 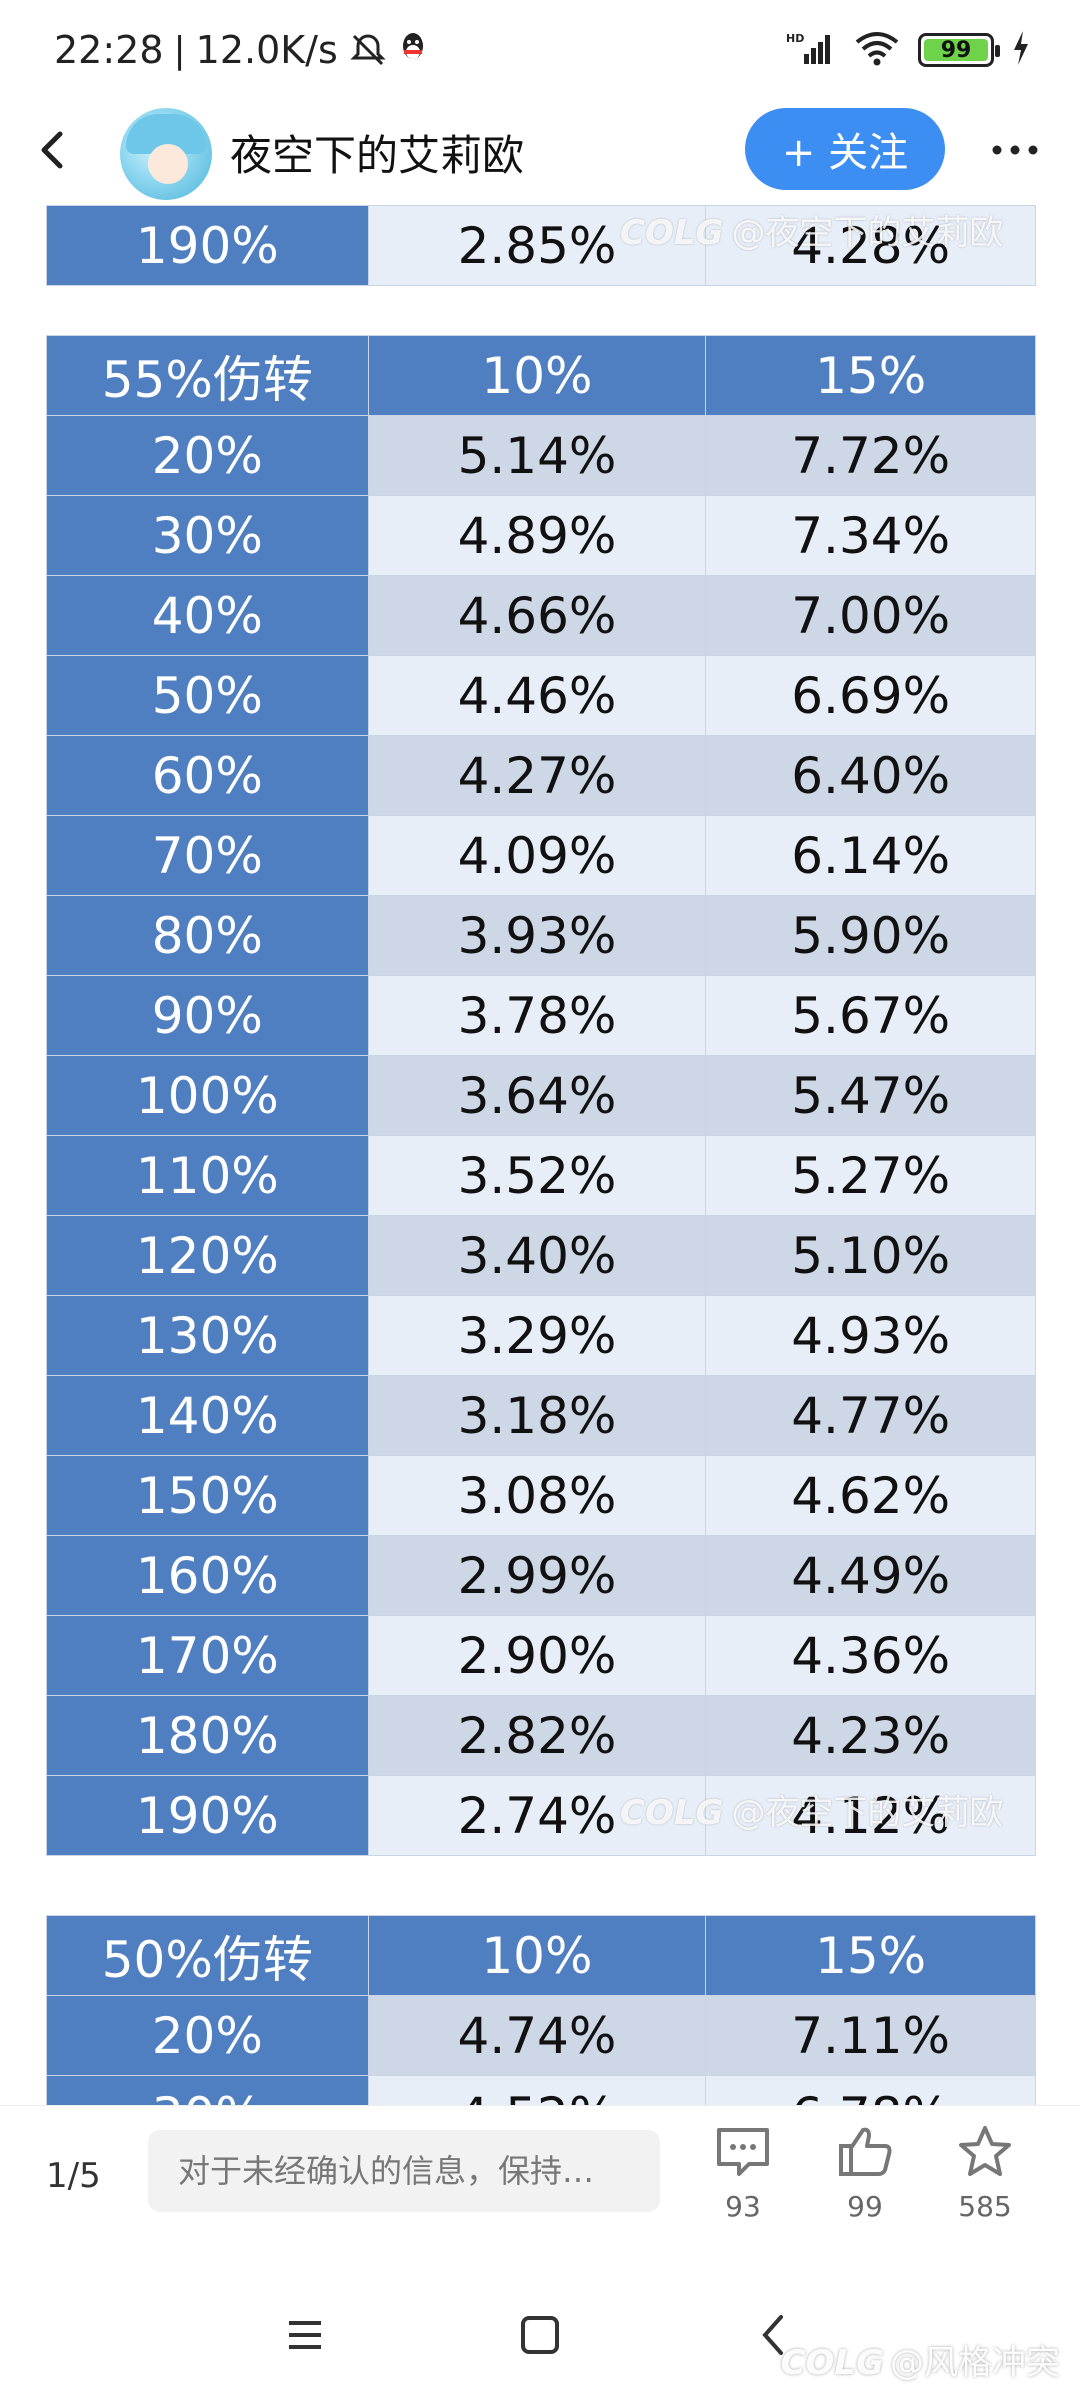 I want to click on signal-icon: HD, so click(x=811, y=50).